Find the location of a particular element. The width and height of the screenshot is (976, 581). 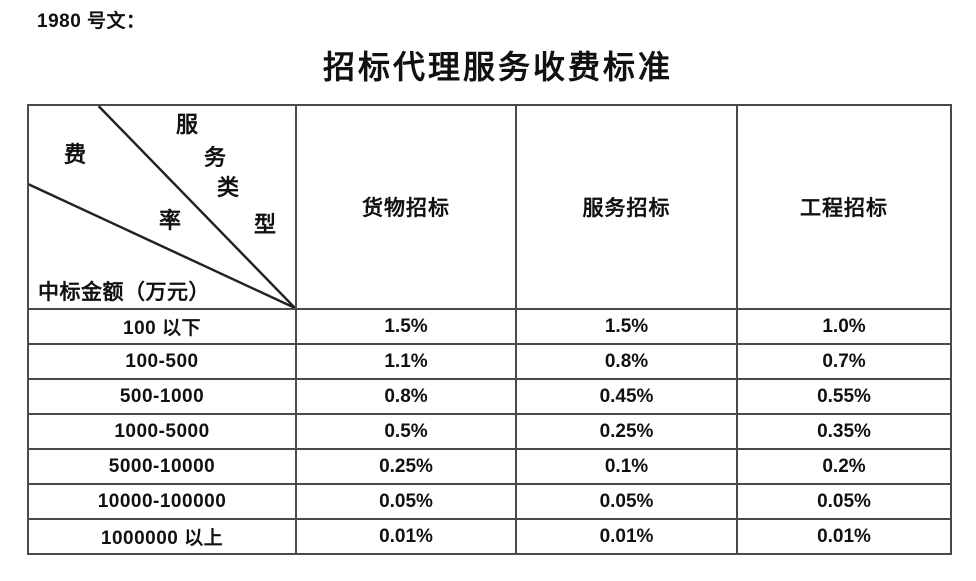

row-label: 100 以下 is located at coordinates (162, 326).